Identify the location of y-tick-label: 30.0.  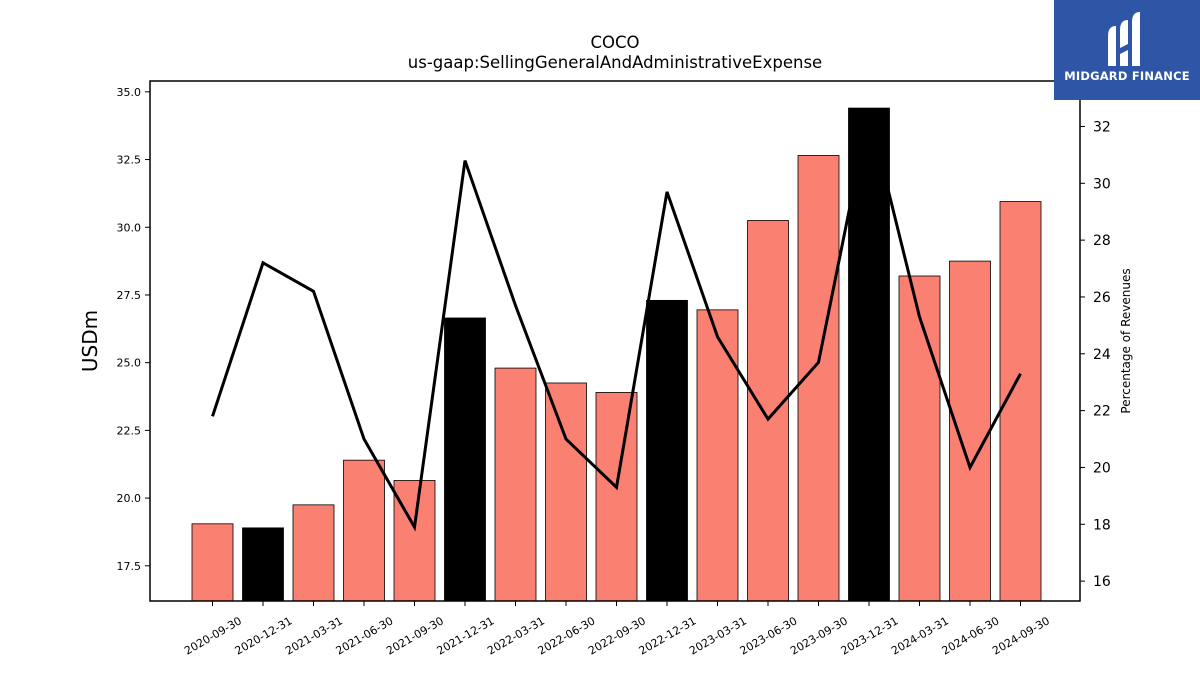
(129, 227).